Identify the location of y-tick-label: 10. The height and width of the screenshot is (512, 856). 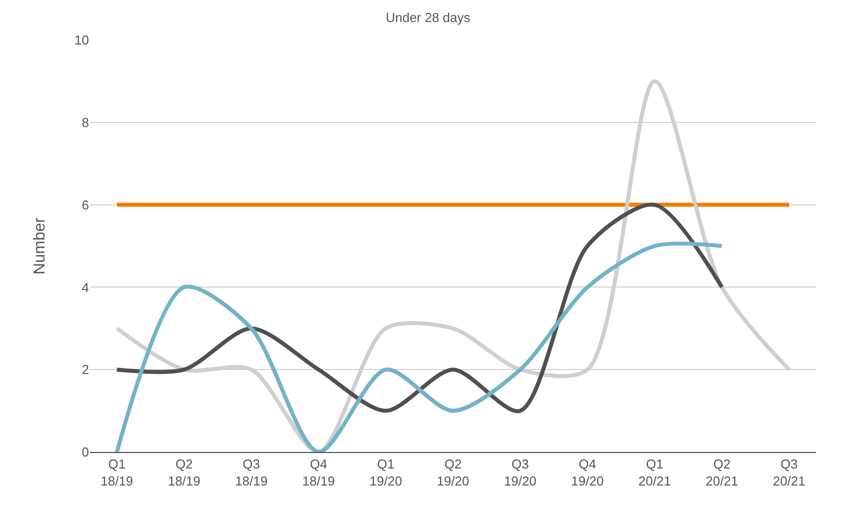
(81, 40).